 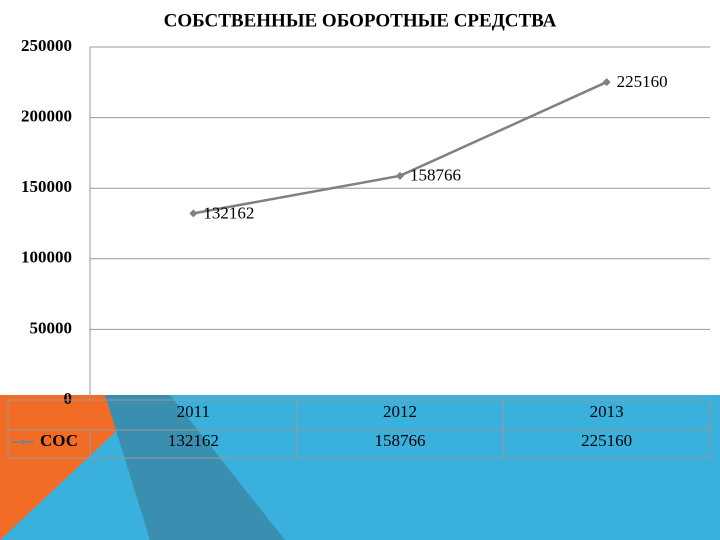 What do you see at coordinates (606, 440) in the screenshot?
I see `table-value: 225160` at bounding box center [606, 440].